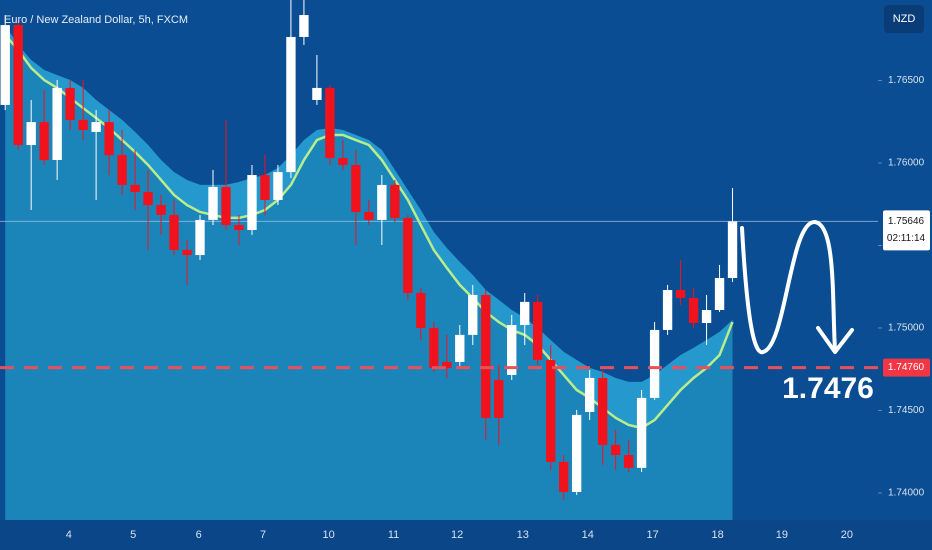  Describe the element at coordinates (906, 410) in the screenshot. I see `y-tick-label: 1.74500` at that location.